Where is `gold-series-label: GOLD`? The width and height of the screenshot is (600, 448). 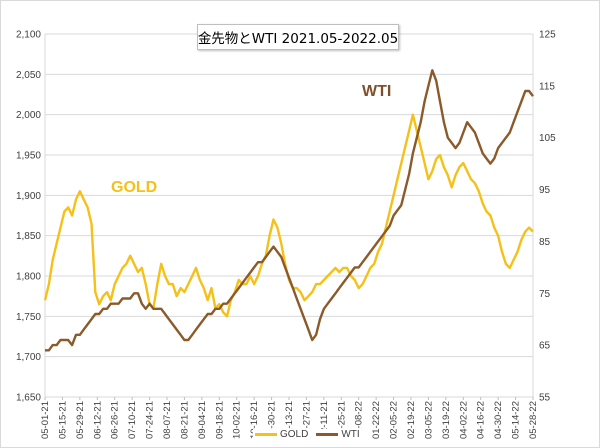 gold-series-label: GOLD is located at coordinates (134, 187).